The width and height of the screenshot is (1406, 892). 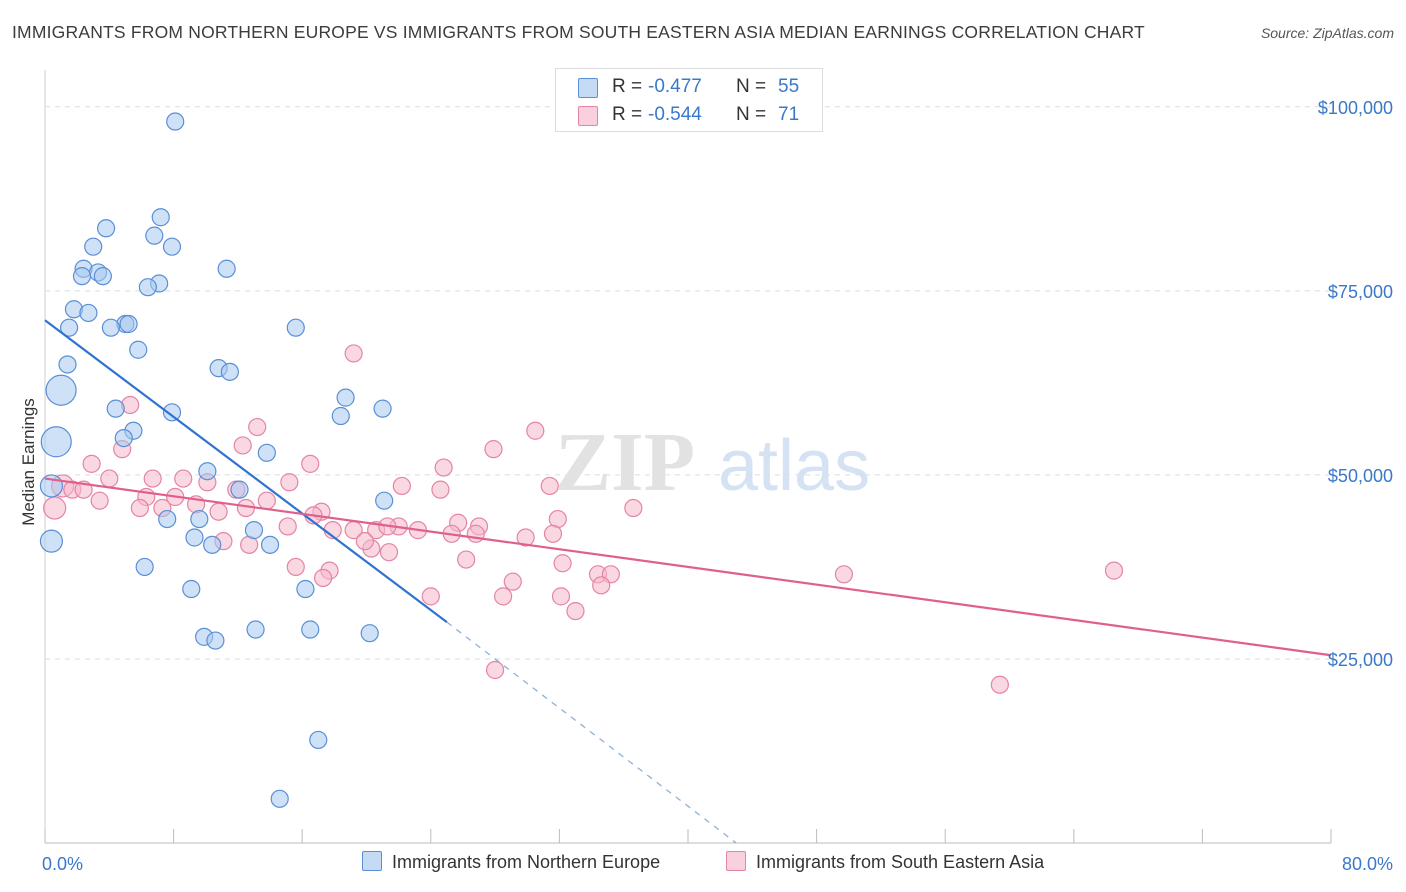 What do you see at coordinates (736, 861) in the screenshot?
I see `bottom-legend-swatch-pink` at bounding box center [736, 861].